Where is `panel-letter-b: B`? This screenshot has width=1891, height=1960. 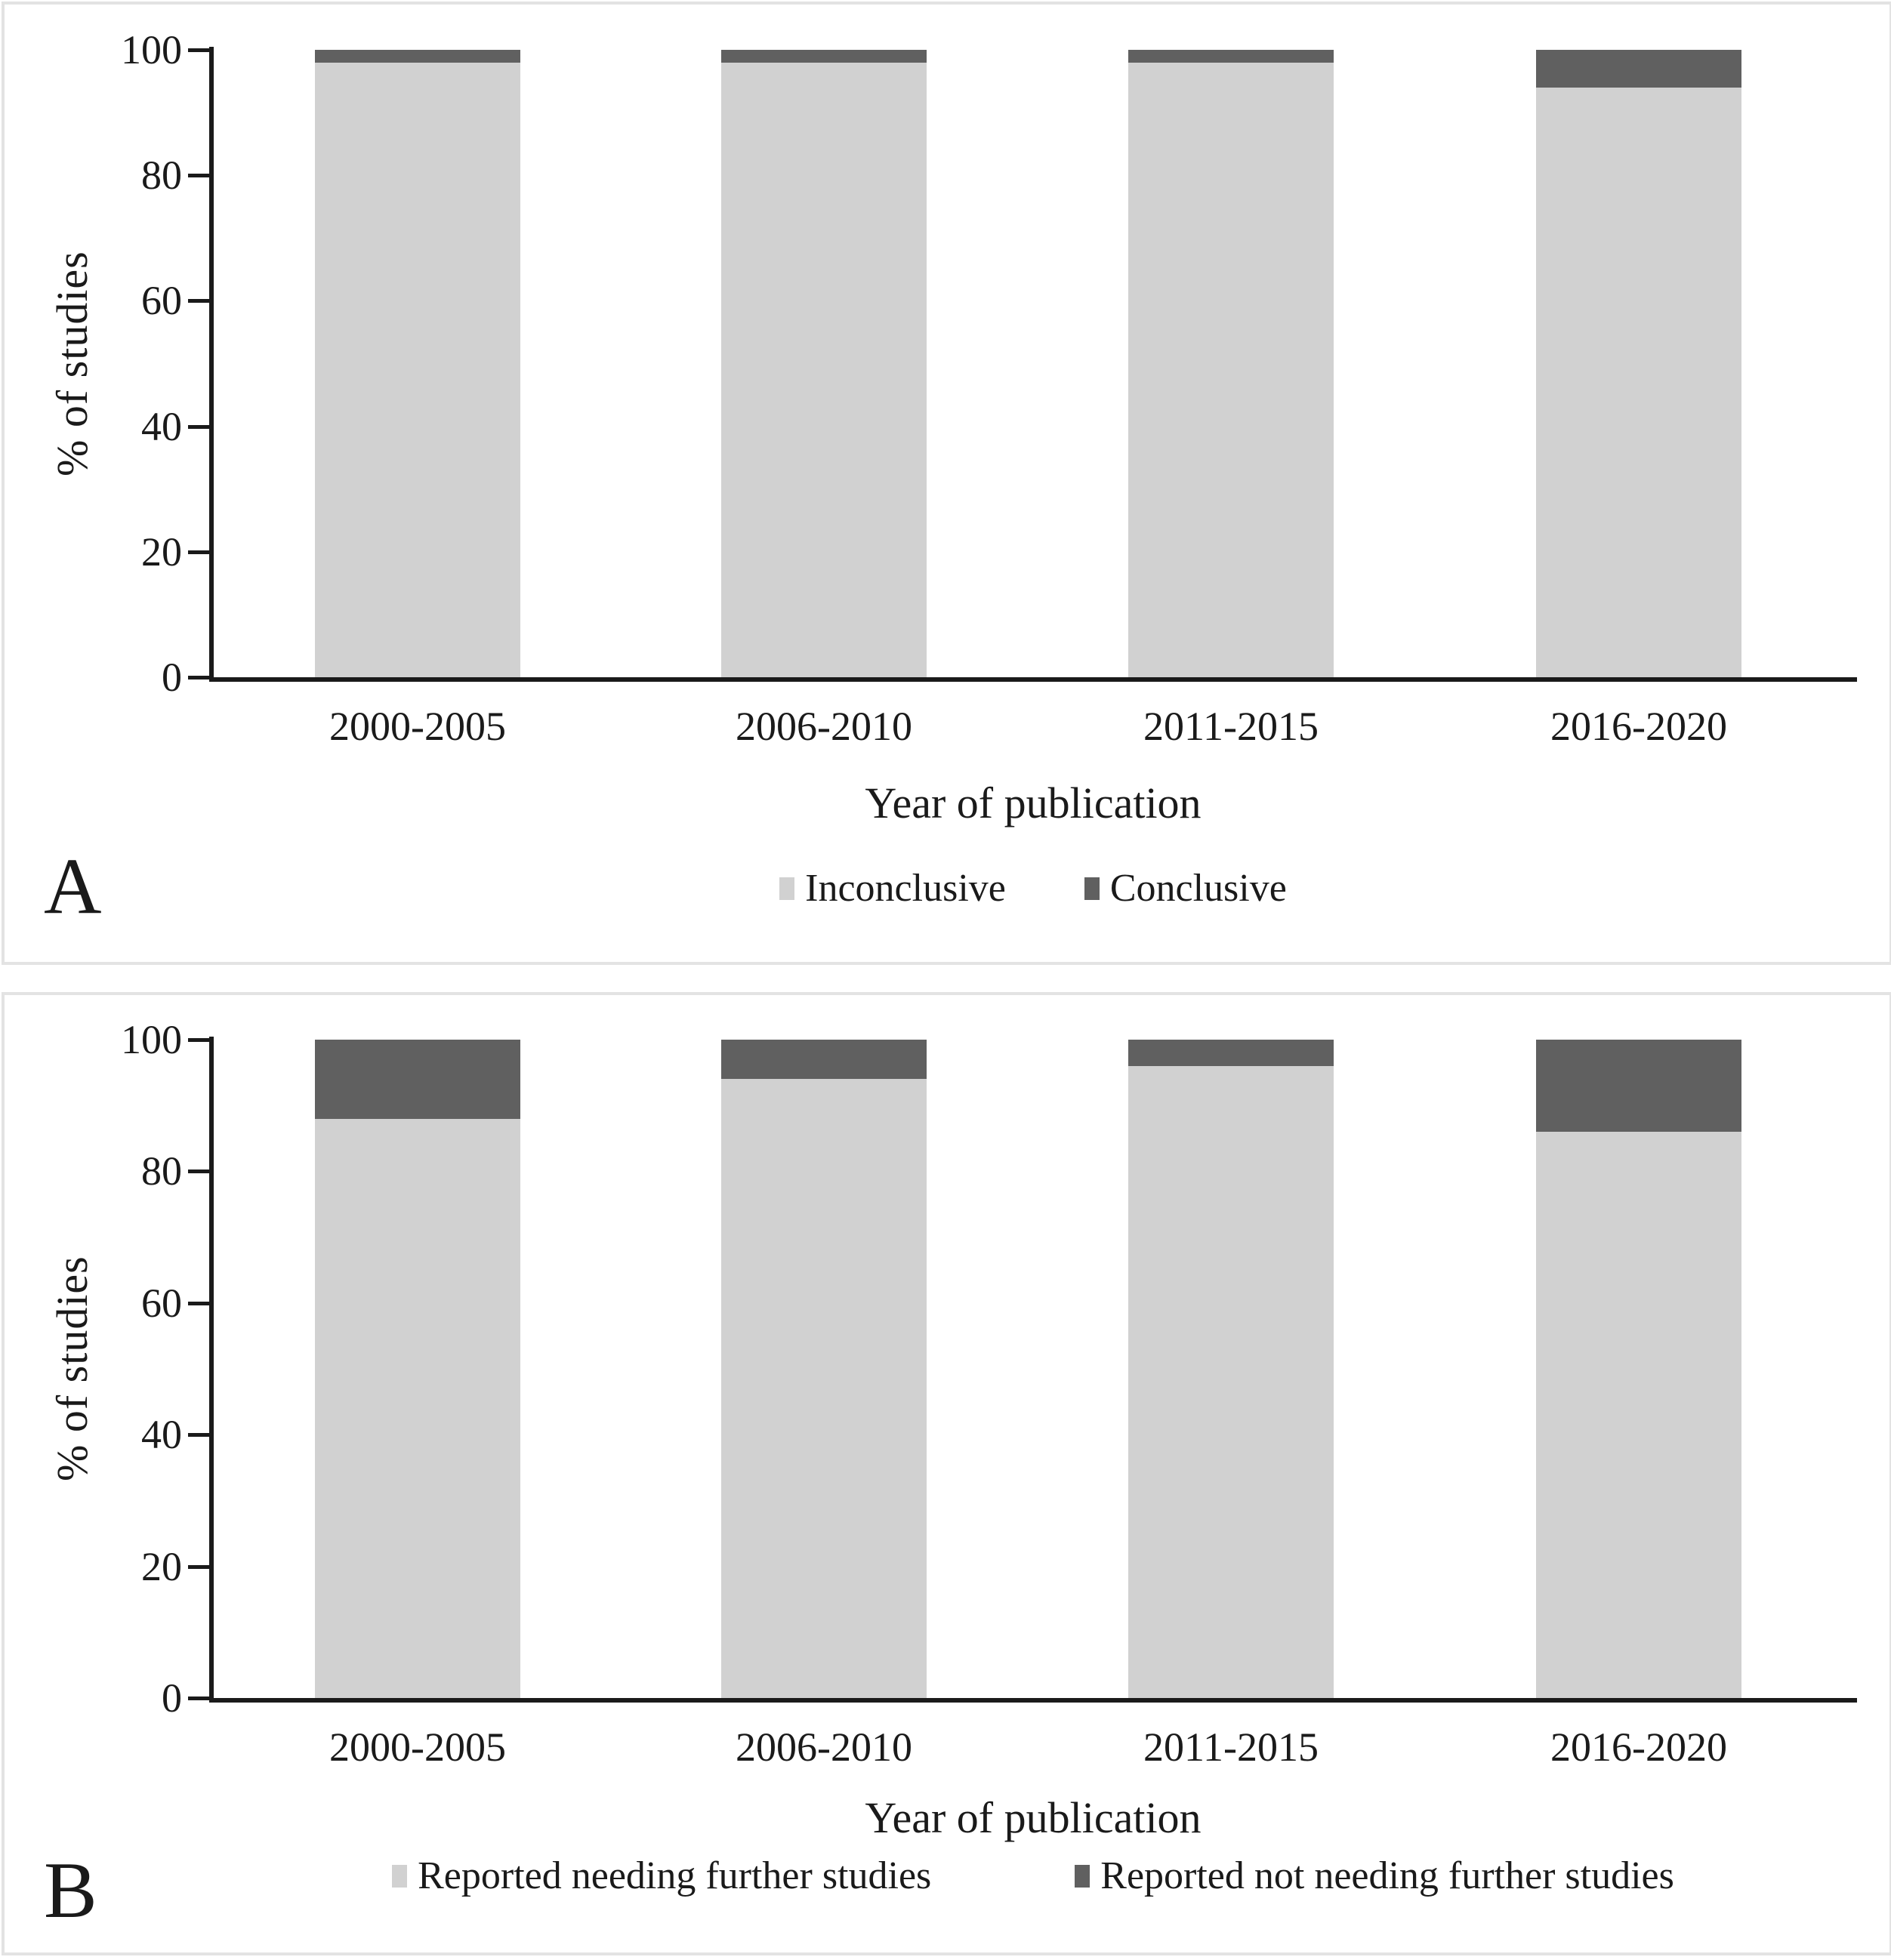 panel-letter-b: B is located at coordinates (70, 1890).